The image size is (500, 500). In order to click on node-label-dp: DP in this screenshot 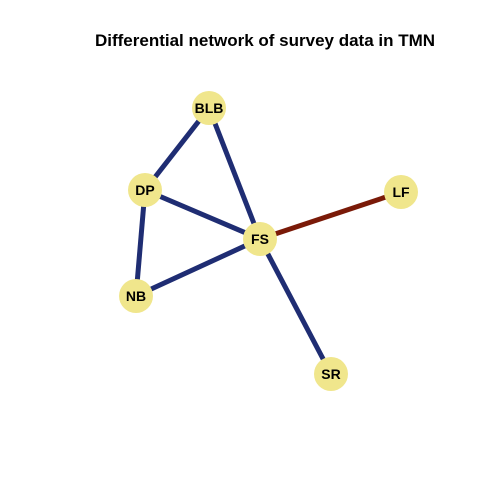, I will do `click(144, 190)`.